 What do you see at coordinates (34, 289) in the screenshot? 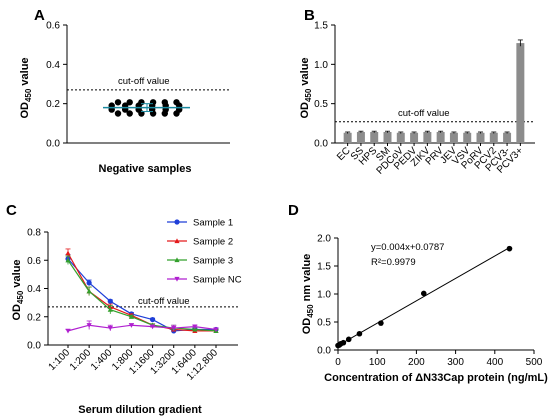
I see `panel-c-y-tick-label: 0.4` at bounding box center [34, 289].